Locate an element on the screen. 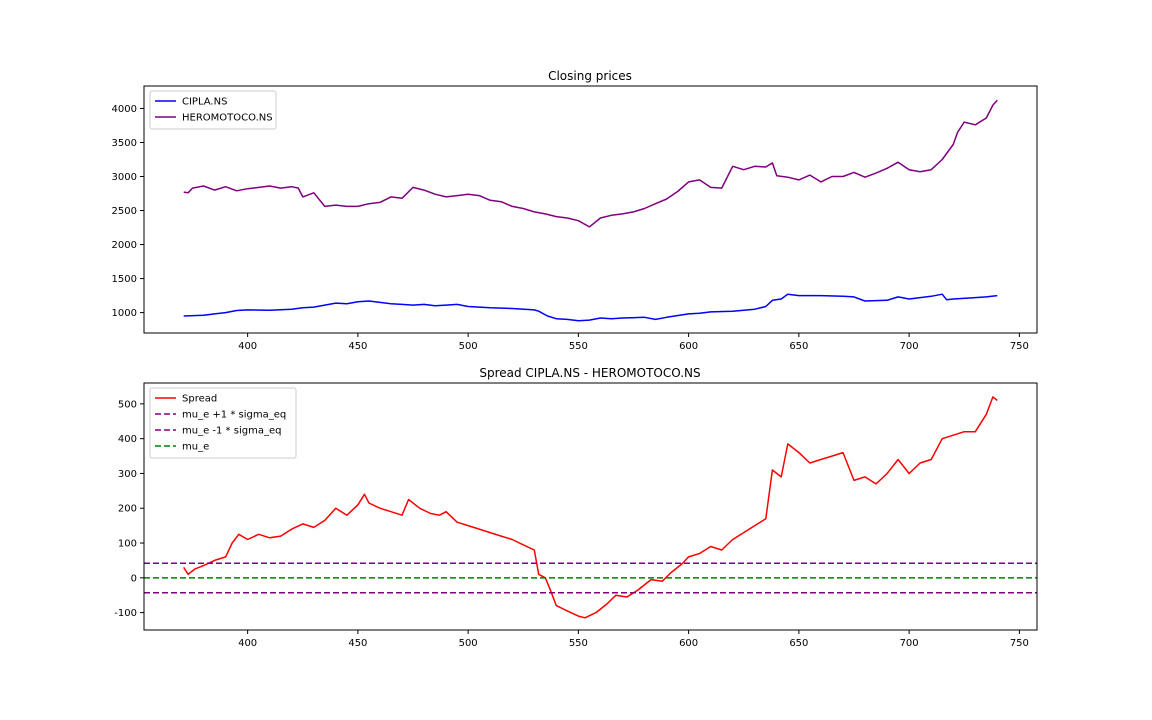  legend-label: mu_e is located at coordinates (195, 447).